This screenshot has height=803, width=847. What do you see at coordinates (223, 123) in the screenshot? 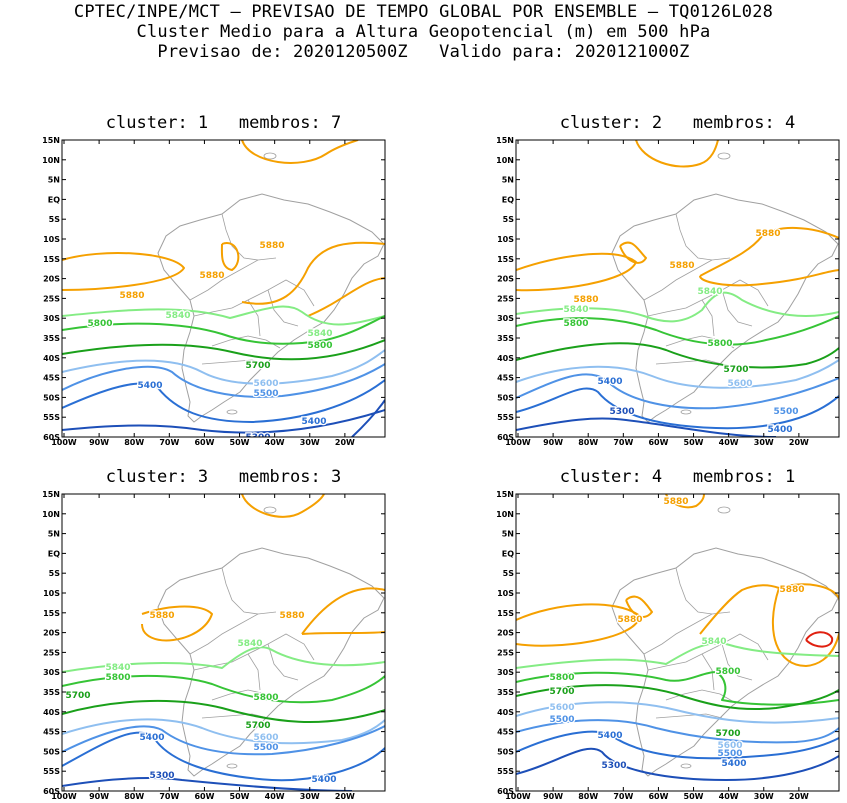
I see `panel-1-title: cluster: 1 membros: 7` at bounding box center [223, 123].